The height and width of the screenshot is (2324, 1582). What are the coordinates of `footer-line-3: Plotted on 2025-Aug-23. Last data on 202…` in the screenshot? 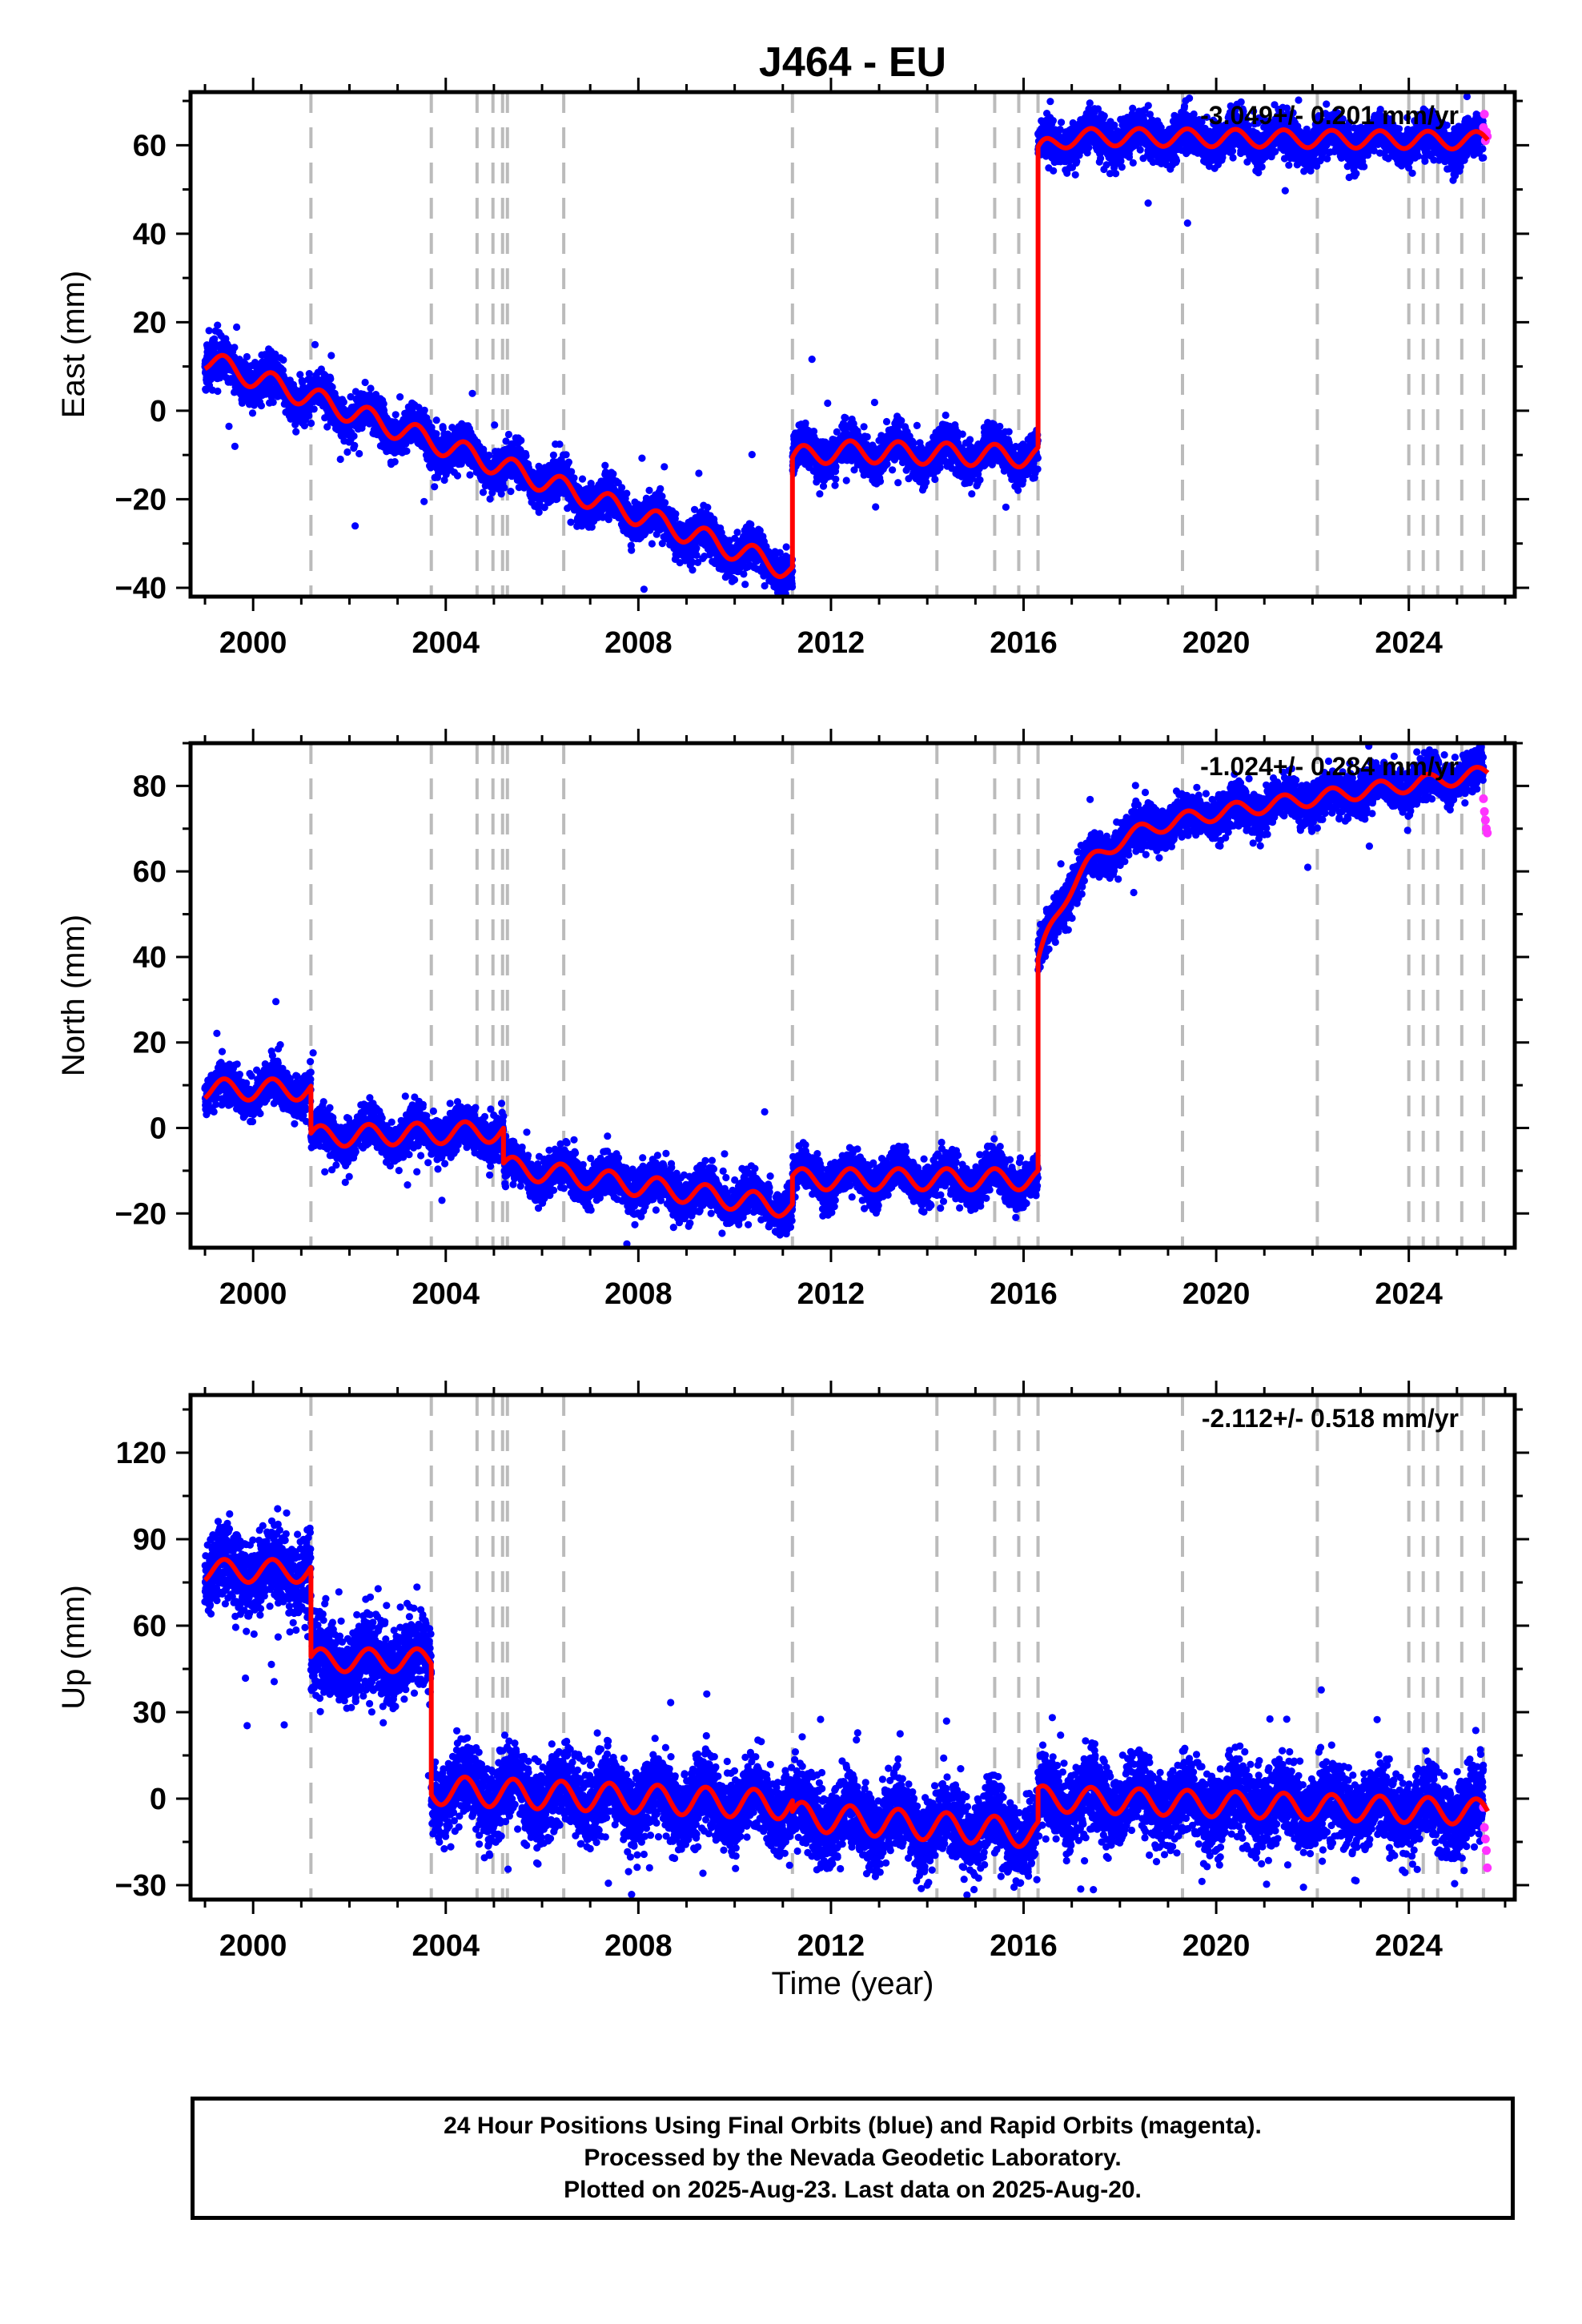 It's located at (853, 2190).